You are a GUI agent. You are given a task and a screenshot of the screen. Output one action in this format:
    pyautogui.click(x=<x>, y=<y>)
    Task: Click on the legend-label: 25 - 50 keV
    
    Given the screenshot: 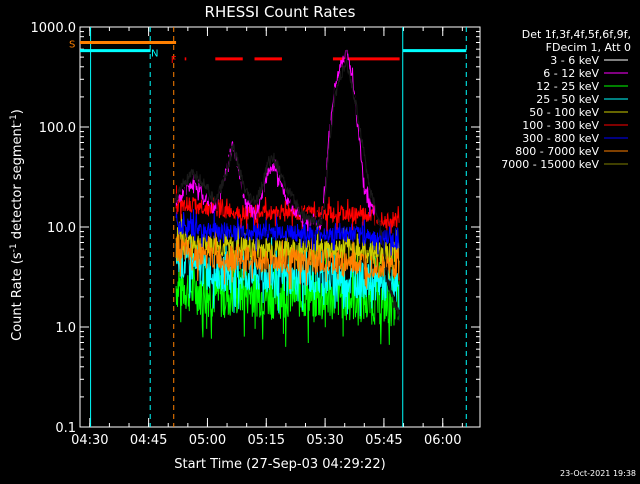 What is the action you would take?
    pyautogui.click(x=567, y=99)
    